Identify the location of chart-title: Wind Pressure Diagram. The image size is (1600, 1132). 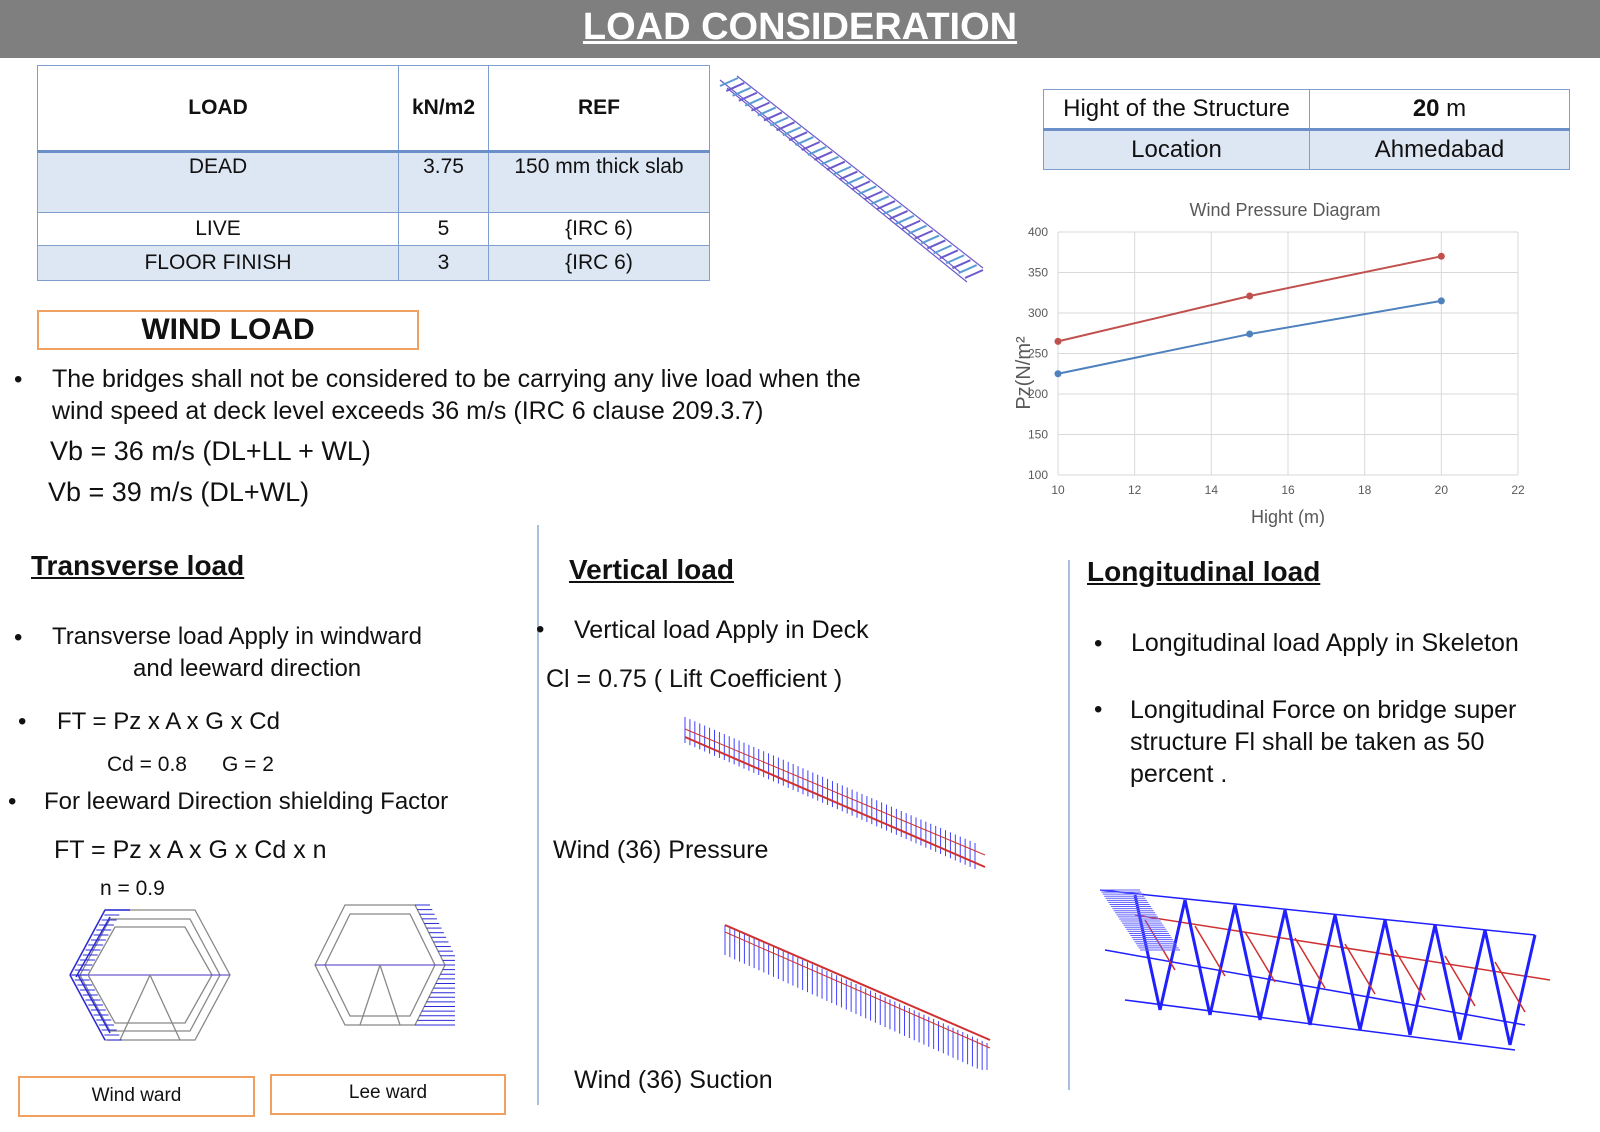
(1284, 210).